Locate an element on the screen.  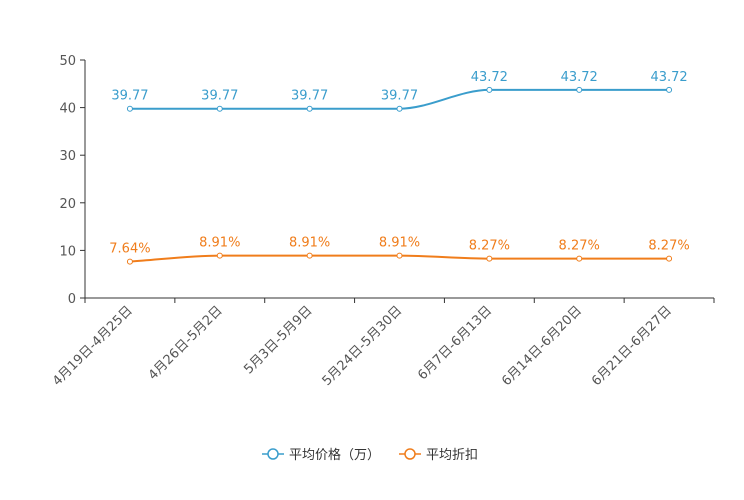
legend-label: 平均价格（万） is located at coordinates (334, 455).